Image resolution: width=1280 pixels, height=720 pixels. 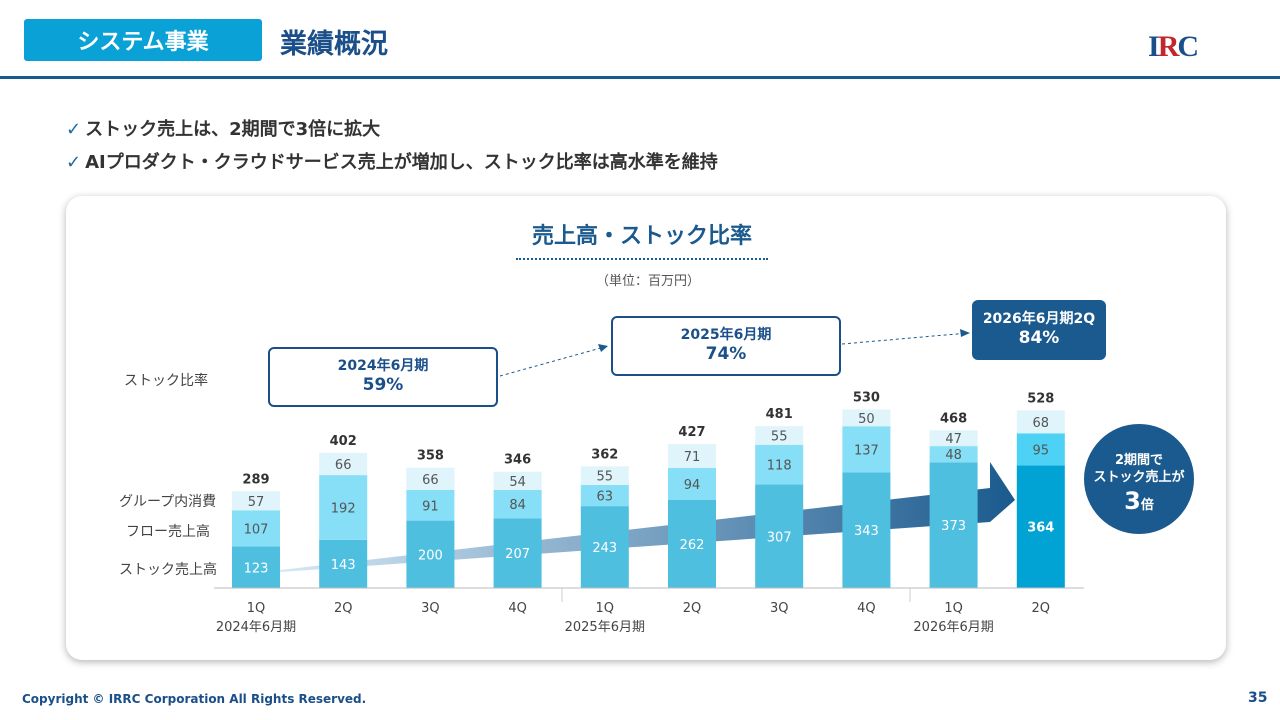 What do you see at coordinates (691, 432) in the screenshot?
I see `bar-total-label: 427` at bounding box center [691, 432].